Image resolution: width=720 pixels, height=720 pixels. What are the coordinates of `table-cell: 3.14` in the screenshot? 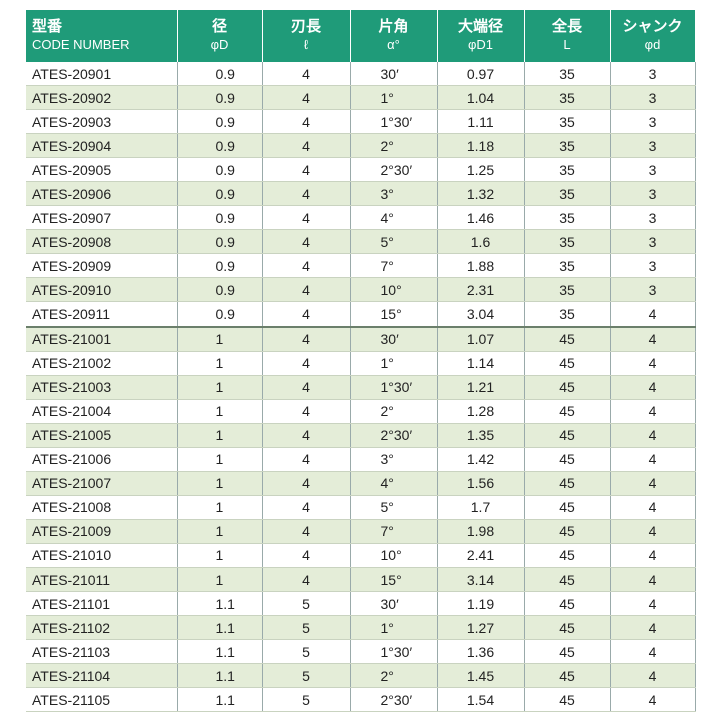 It's located at (481, 580).